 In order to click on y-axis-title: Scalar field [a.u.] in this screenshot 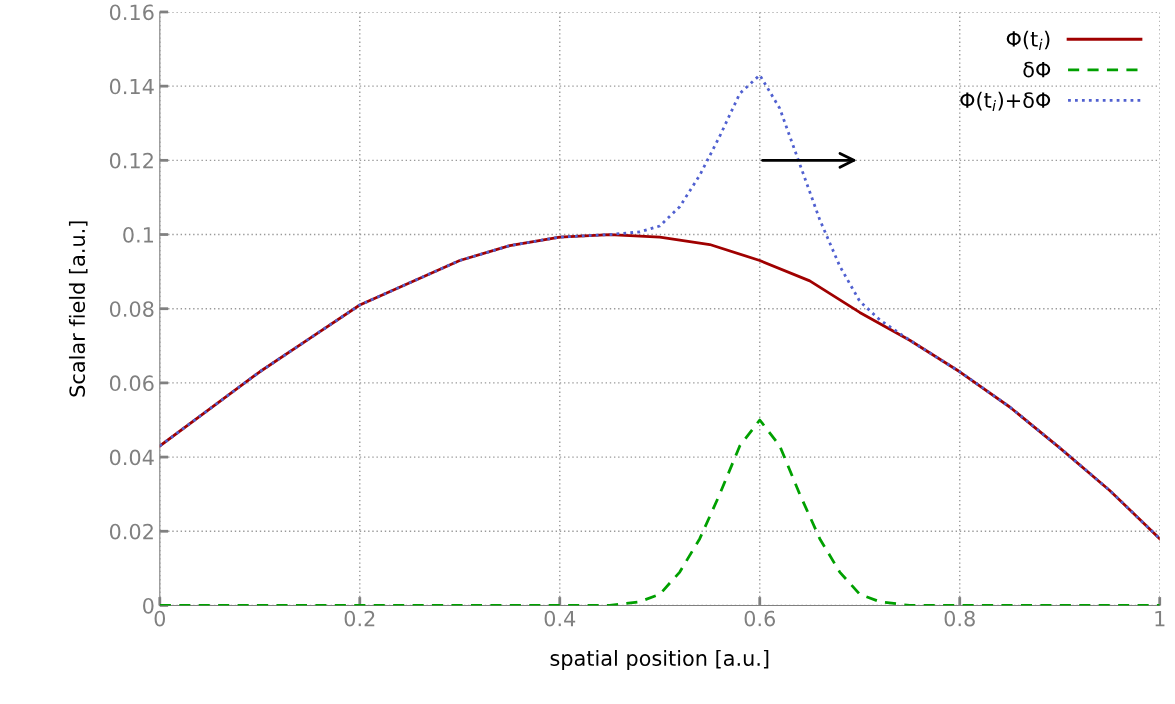, I will do `click(78, 309)`.